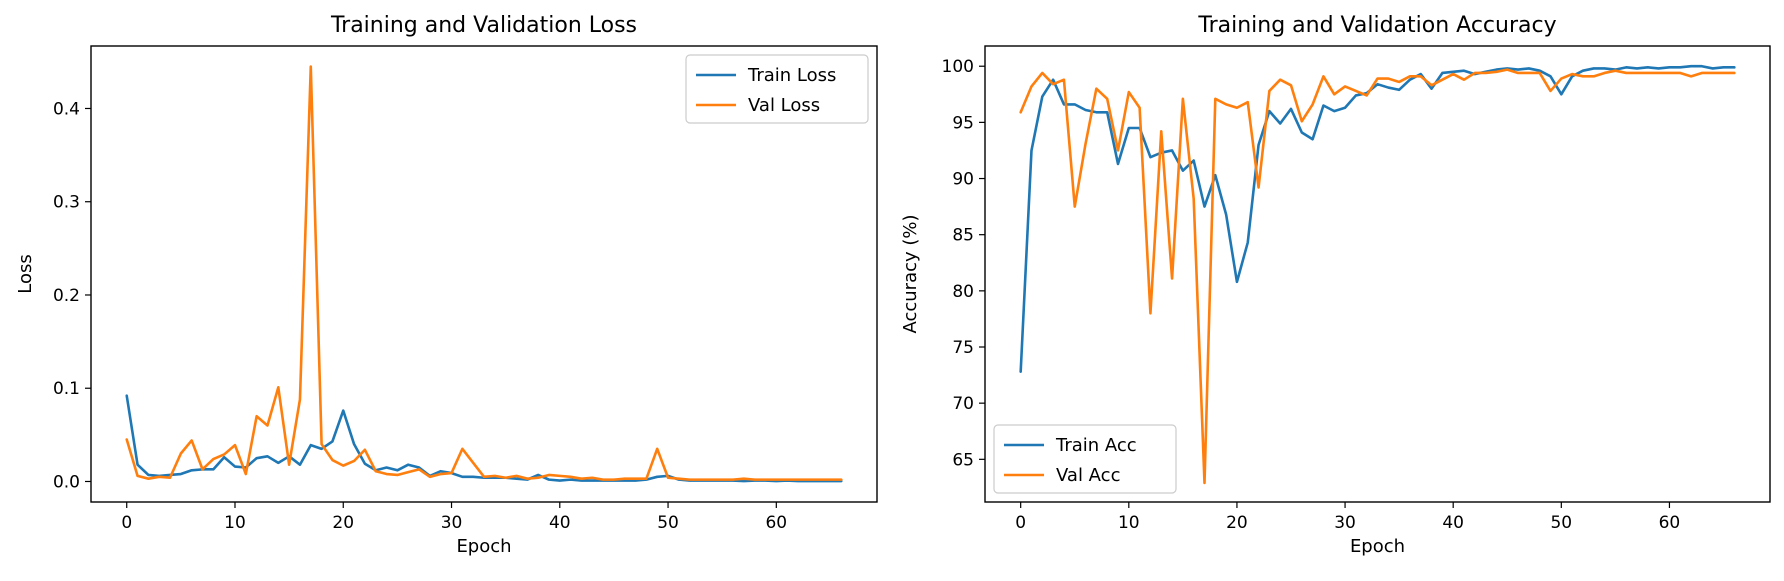  I want to click on y-tick-label: 0.3, so click(66, 203).